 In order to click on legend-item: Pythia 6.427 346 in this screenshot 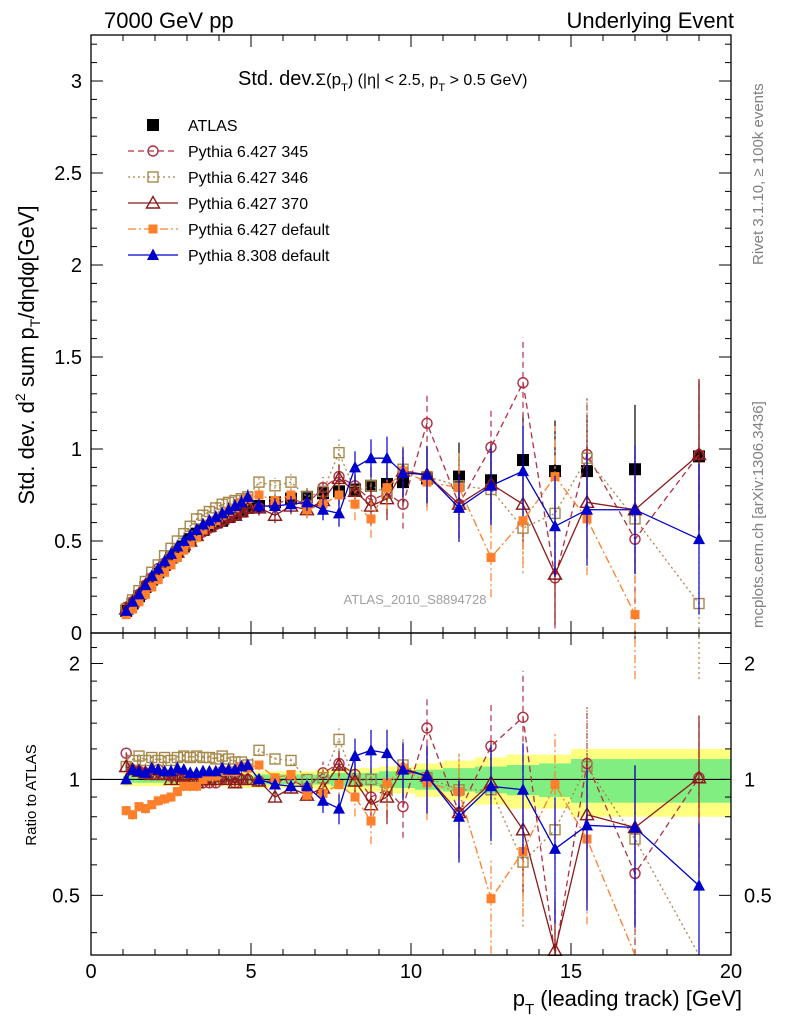, I will do `click(218, 178)`.